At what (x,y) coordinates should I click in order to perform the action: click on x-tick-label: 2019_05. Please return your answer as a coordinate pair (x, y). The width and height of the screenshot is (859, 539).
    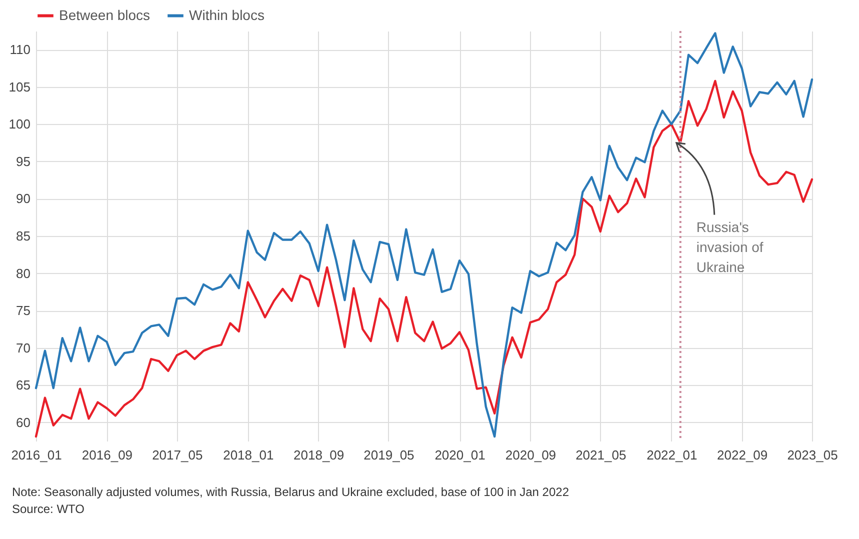
    Looking at the image, I should click on (389, 455).